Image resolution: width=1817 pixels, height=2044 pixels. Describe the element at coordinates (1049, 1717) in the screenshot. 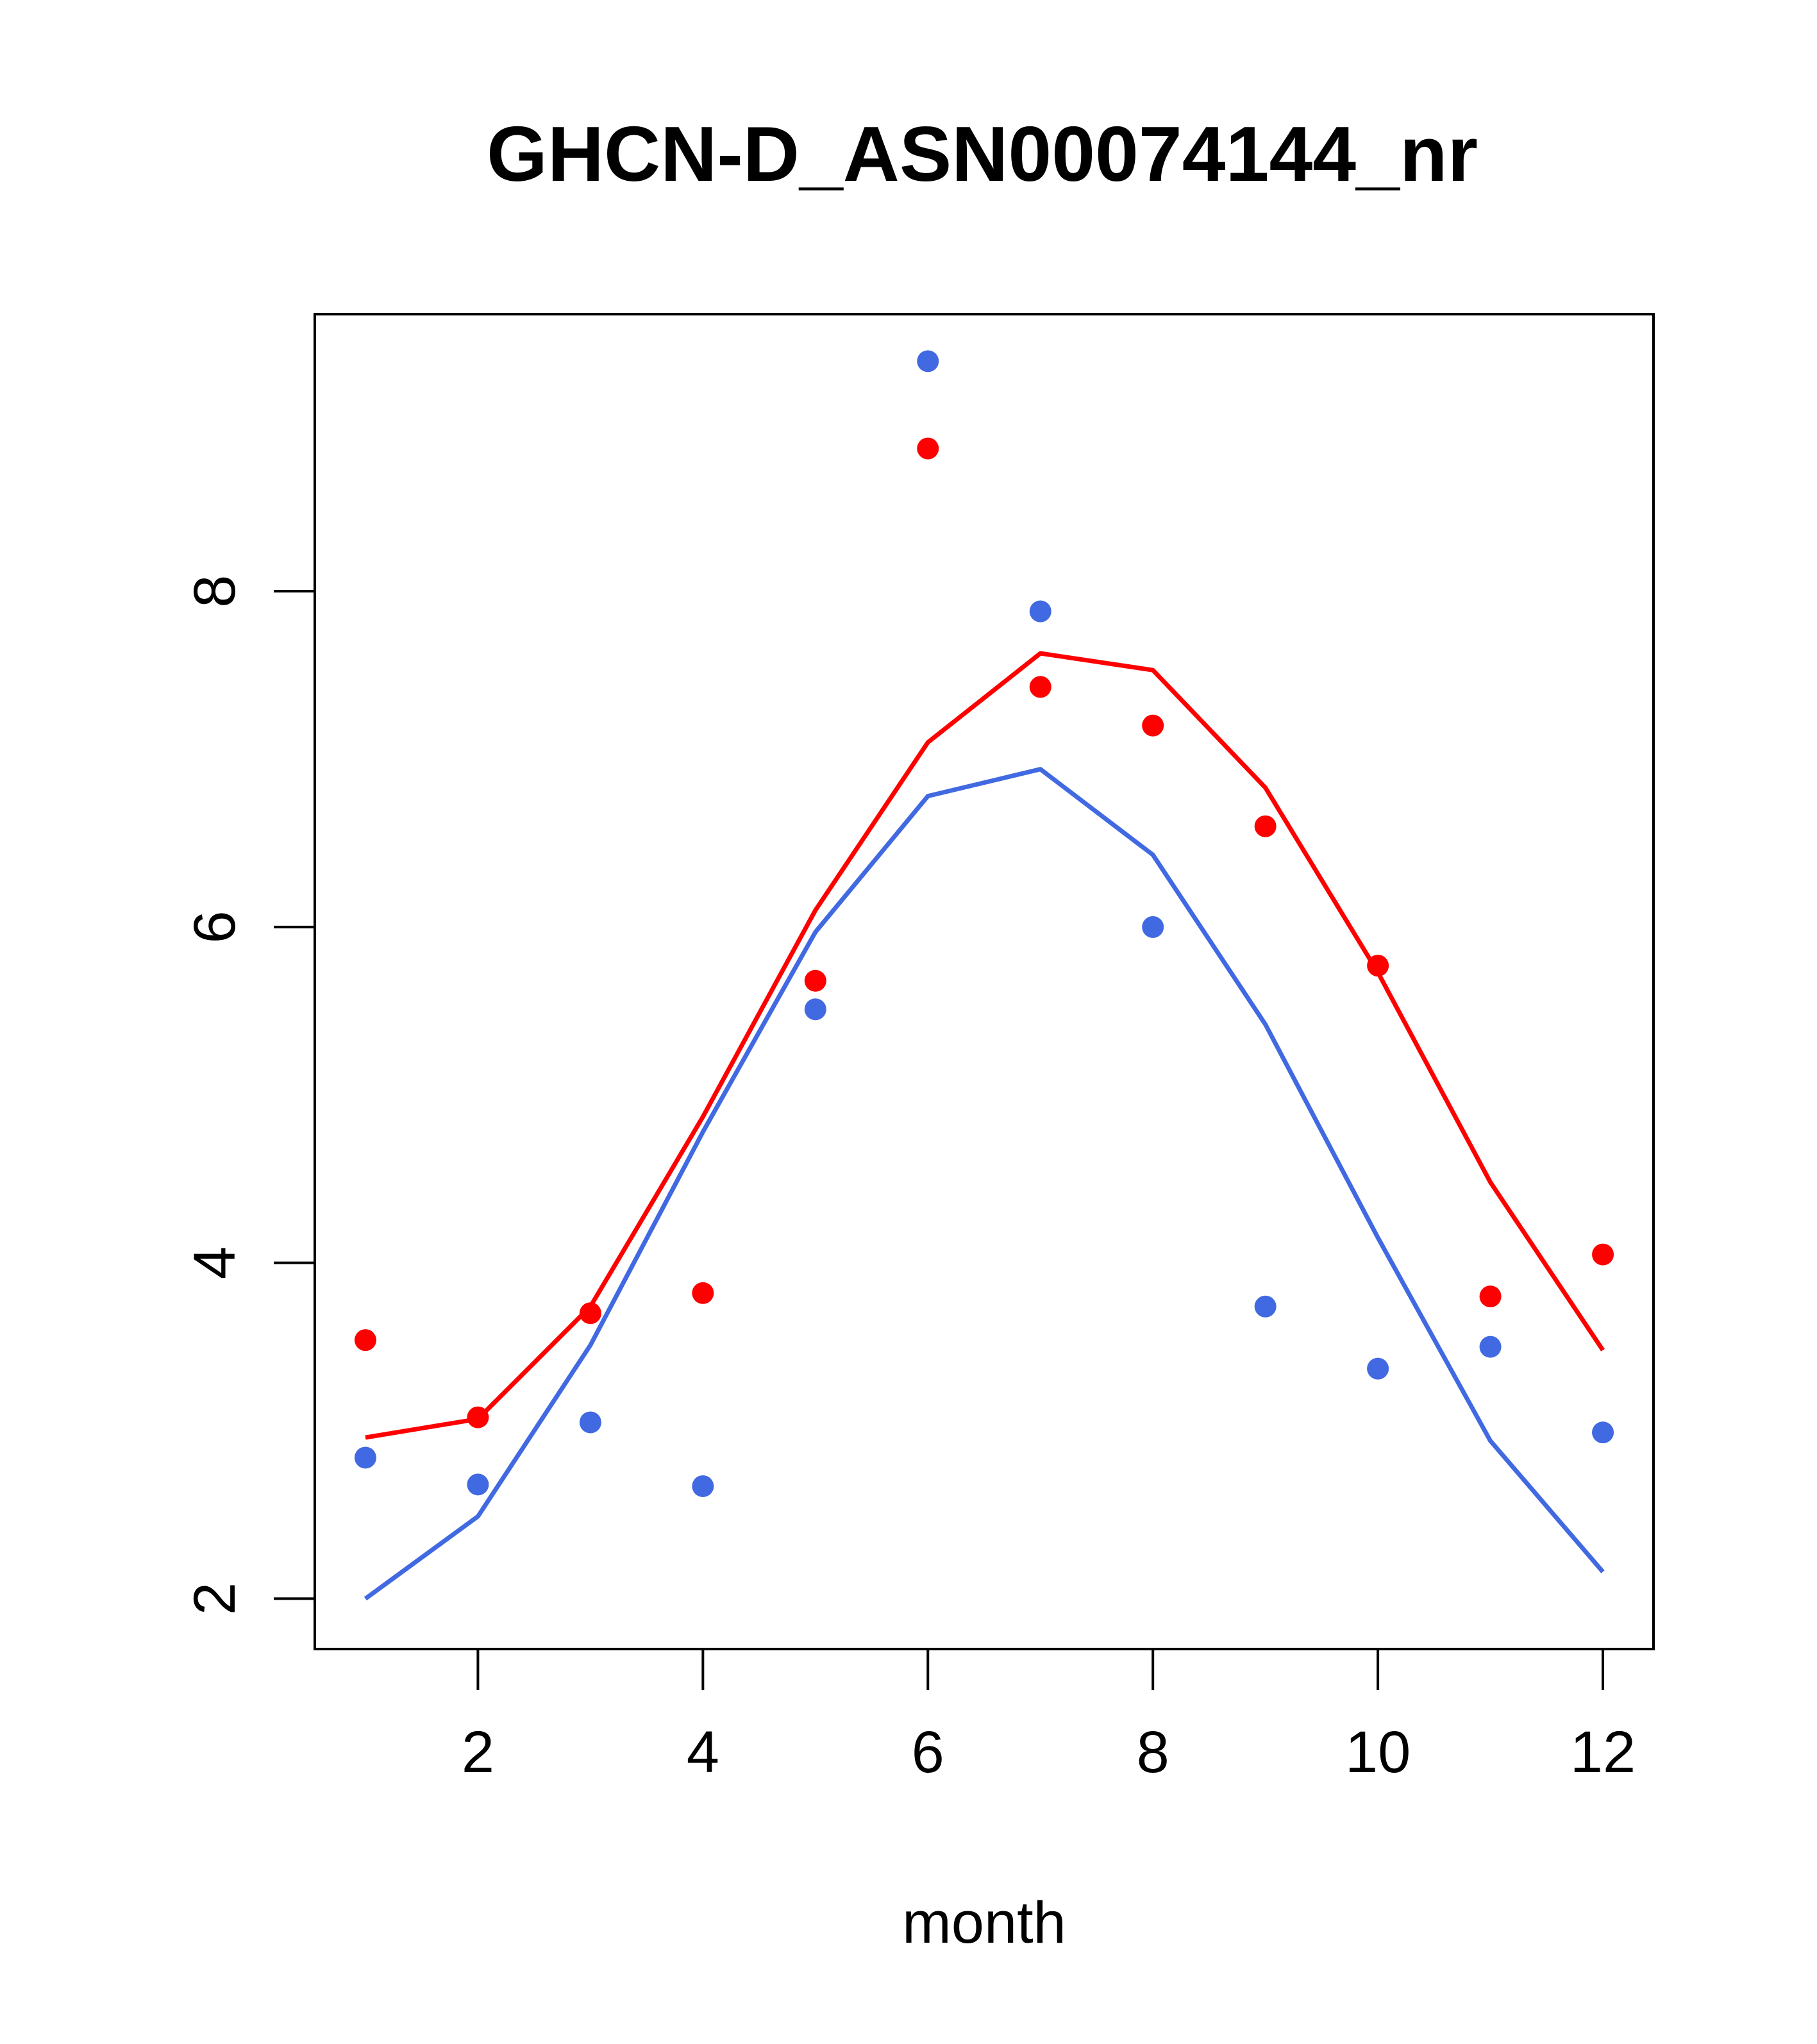

I see `x-axis: 2 4 6 8 10 12` at that location.